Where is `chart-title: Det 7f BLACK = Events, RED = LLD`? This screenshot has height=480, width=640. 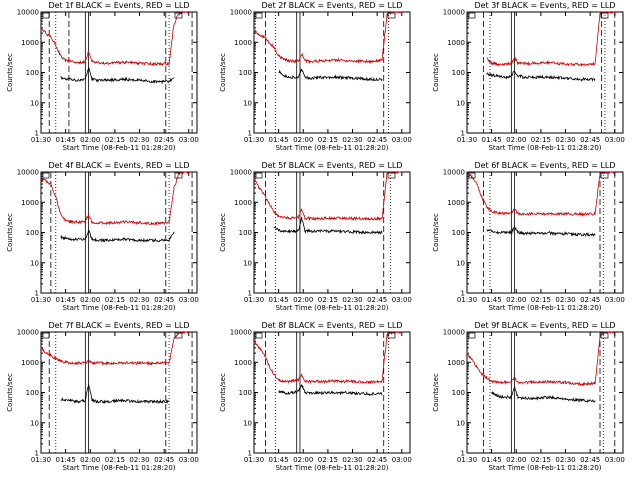
chart-title: Det 7f BLACK = Events, RED = LLD is located at coordinates (118, 325).